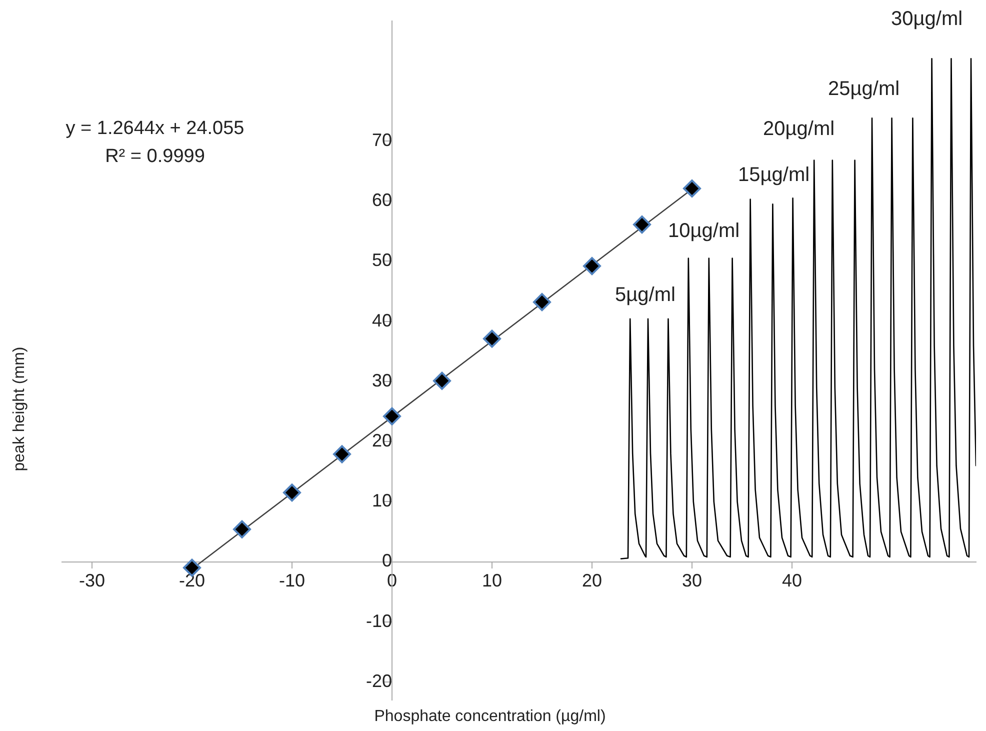 This screenshot has width=986, height=731. What do you see at coordinates (774, 175) in the screenshot?
I see `annotation: 15µg/ml` at bounding box center [774, 175].